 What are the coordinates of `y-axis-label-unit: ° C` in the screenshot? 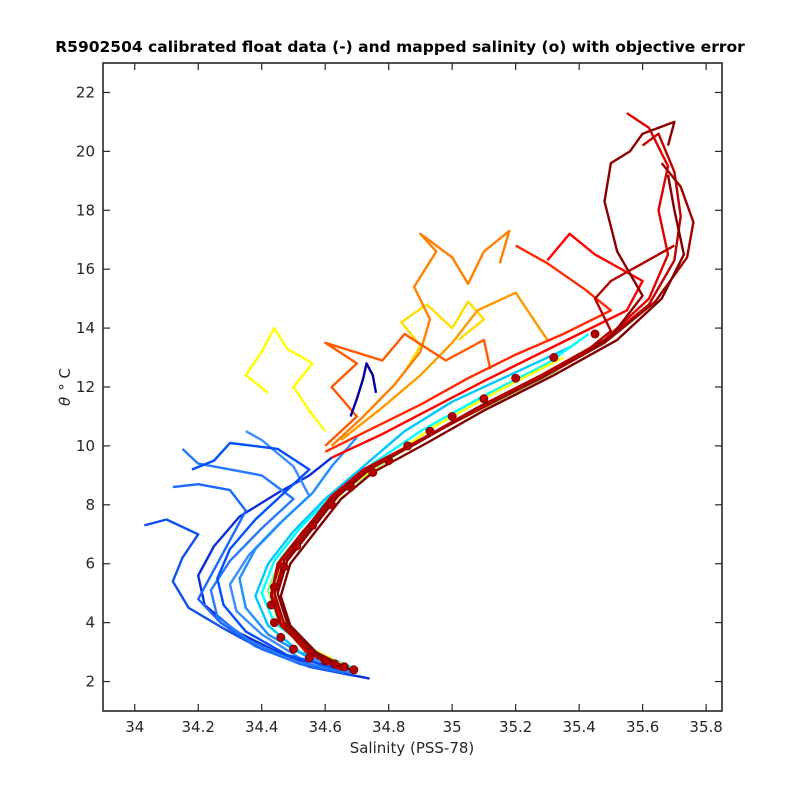 It's located at (65, 379).